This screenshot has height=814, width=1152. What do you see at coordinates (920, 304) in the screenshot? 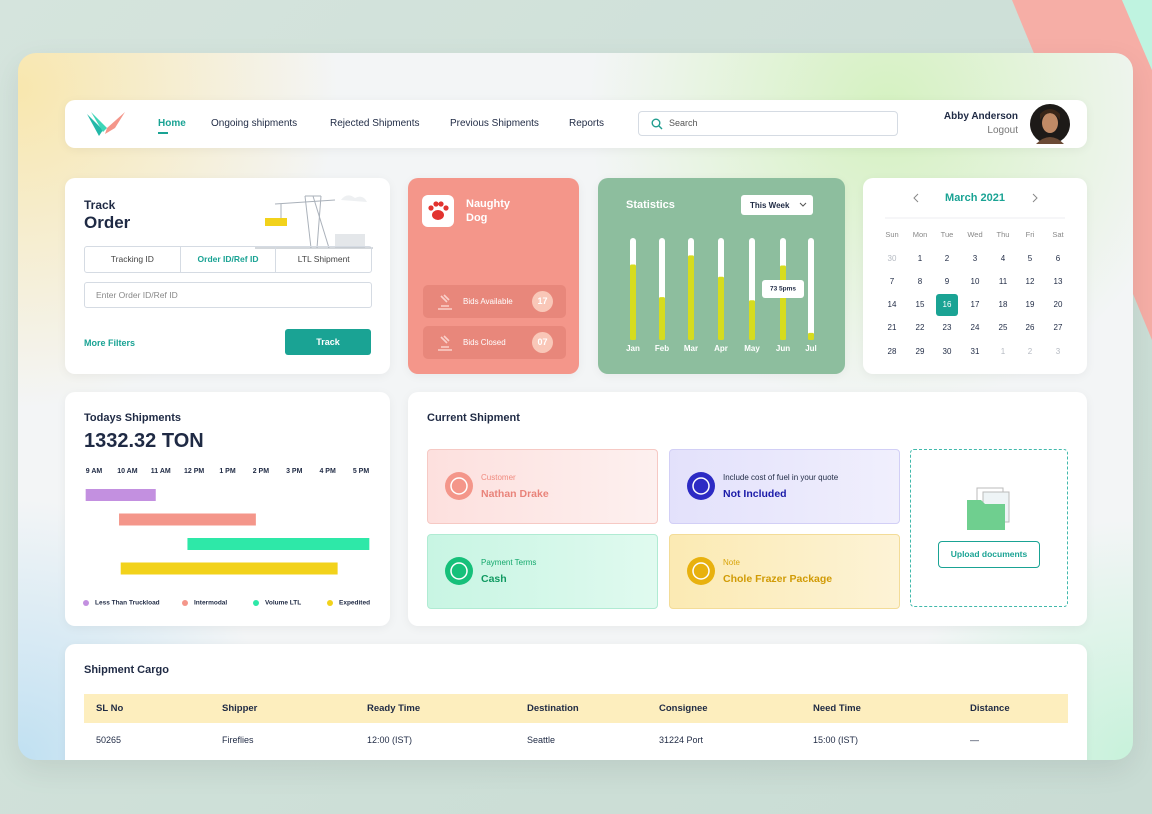
I see `day: 15` at bounding box center [920, 304].